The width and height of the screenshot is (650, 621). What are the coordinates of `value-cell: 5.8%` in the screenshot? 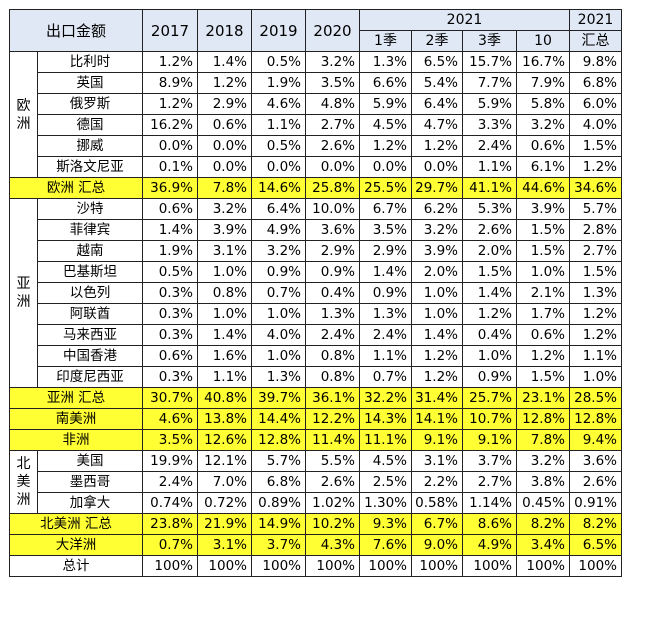 It's located at (543, 104).